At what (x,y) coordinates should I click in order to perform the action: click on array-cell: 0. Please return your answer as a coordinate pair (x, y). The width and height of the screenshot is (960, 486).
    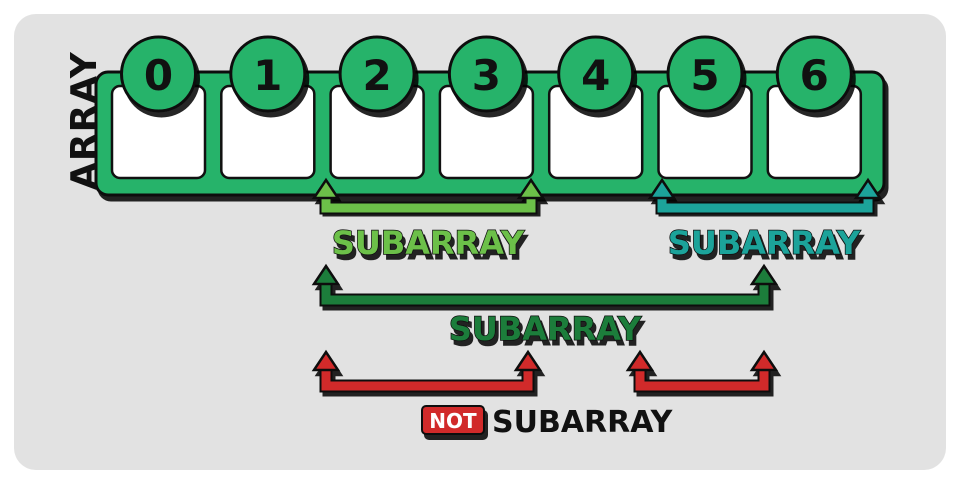
    Looking at the image, I should click on (158, 107).